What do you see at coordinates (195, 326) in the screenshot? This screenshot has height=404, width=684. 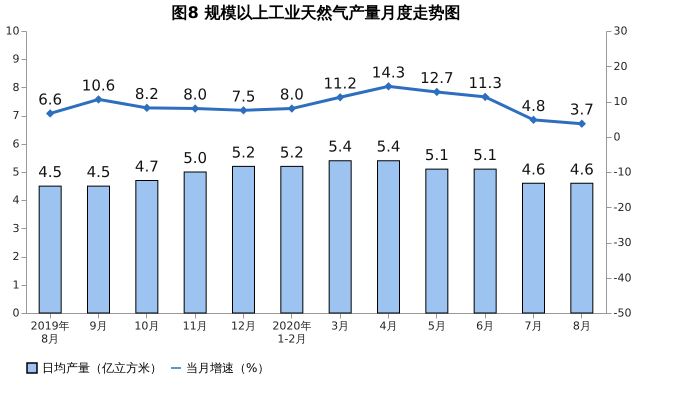 I see `x-tick-label: 11月` at bounding box center [195, 326].